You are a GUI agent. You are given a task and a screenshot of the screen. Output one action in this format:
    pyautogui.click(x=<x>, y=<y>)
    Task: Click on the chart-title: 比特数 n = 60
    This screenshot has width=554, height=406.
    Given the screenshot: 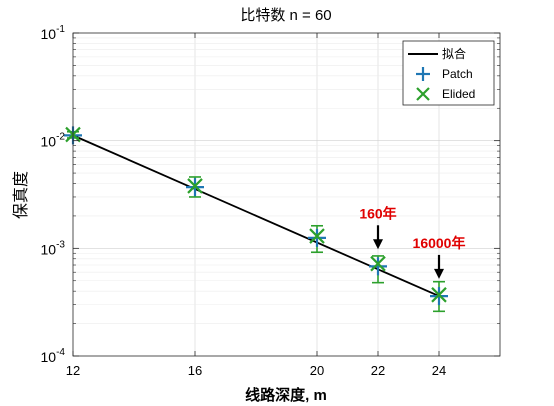 What is the action you would take?
    pyautogui.click(x=285, y=15)
    